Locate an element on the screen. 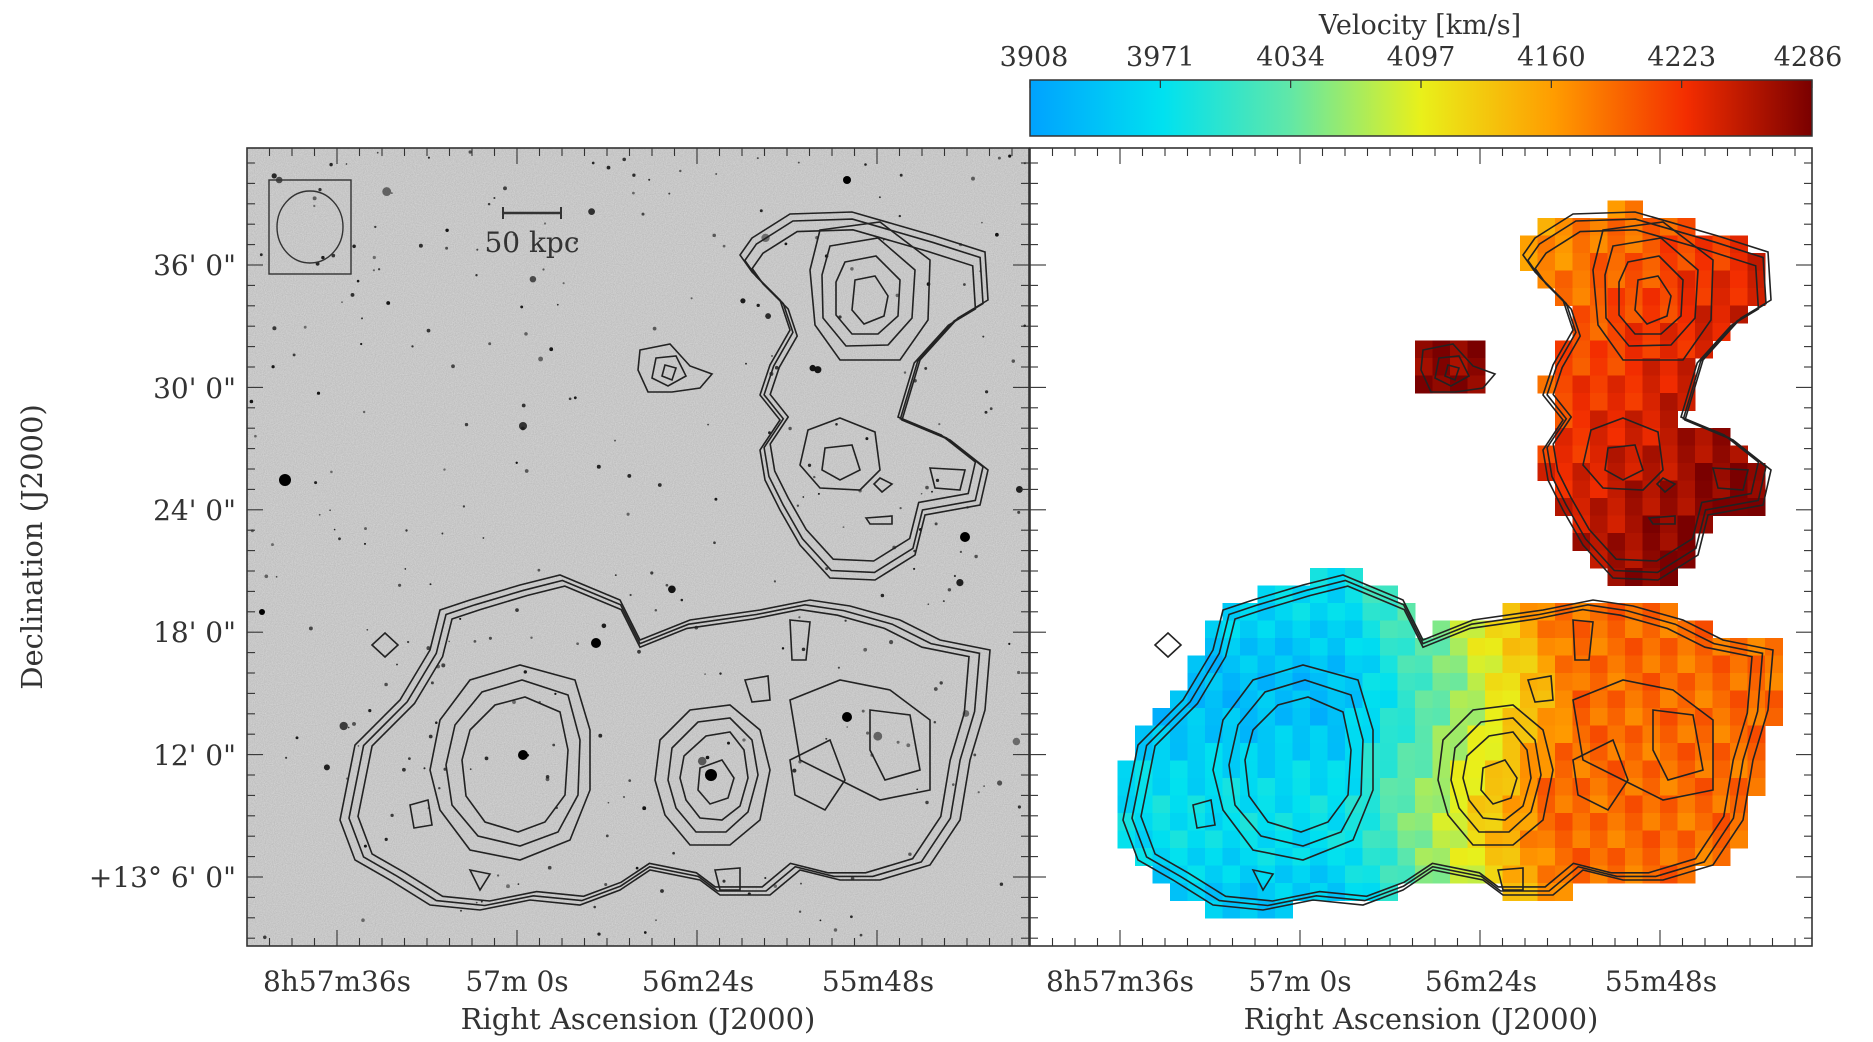 Image resolution: width=1873 pixels, height=1042 pixels. y-tick-label: +13° 6' 0" is located at coordinates (162, 877).